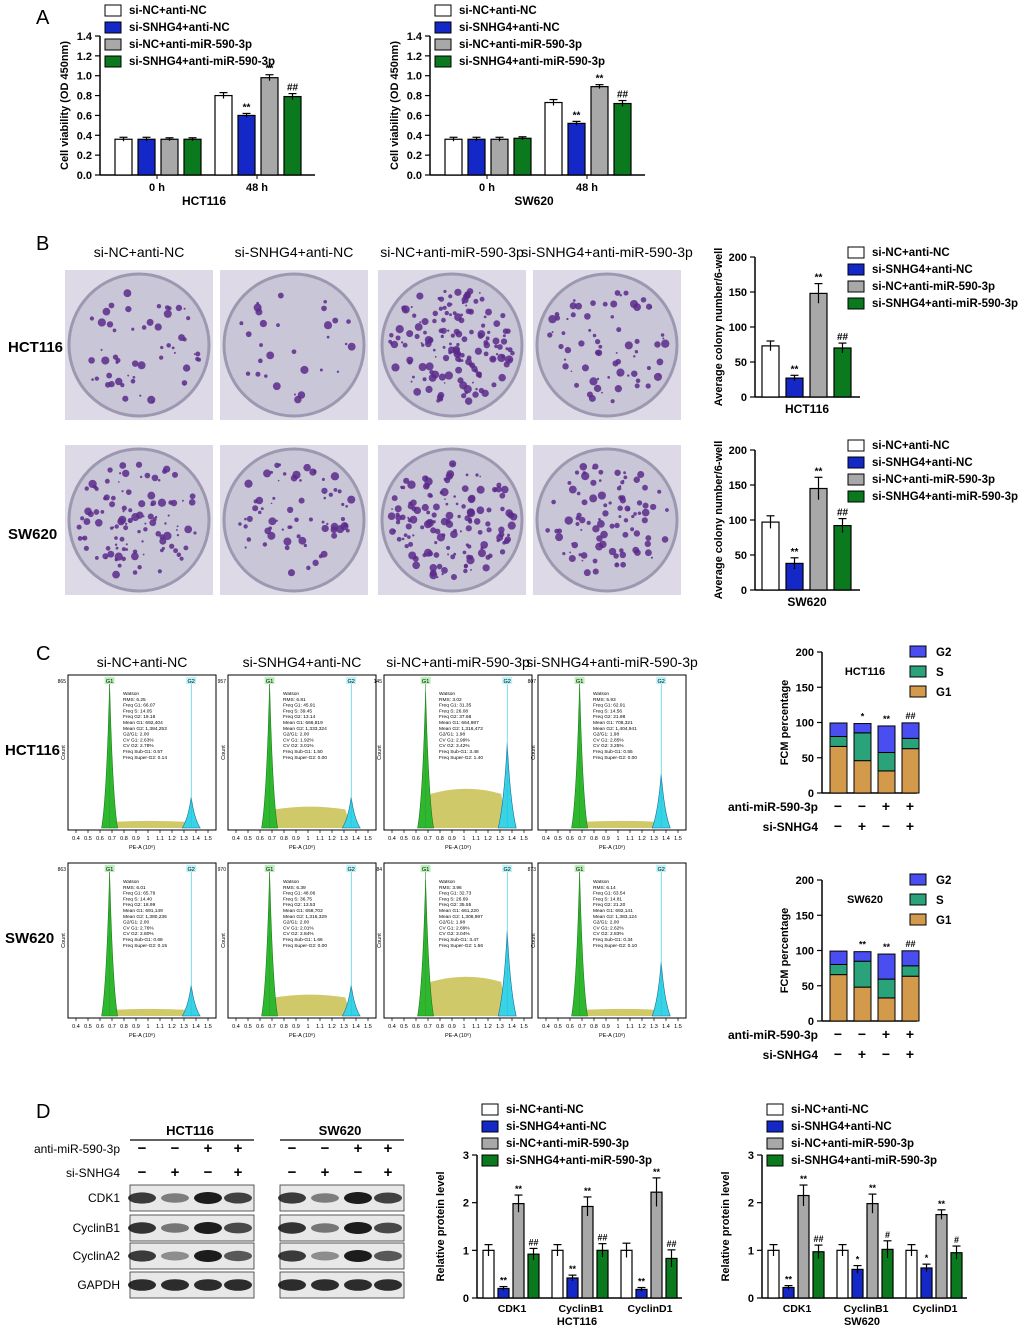  Describe the element at coordinates (719, 327) in the screenshot. I see `y-axis-label: Average colony number/6-well` at that location.